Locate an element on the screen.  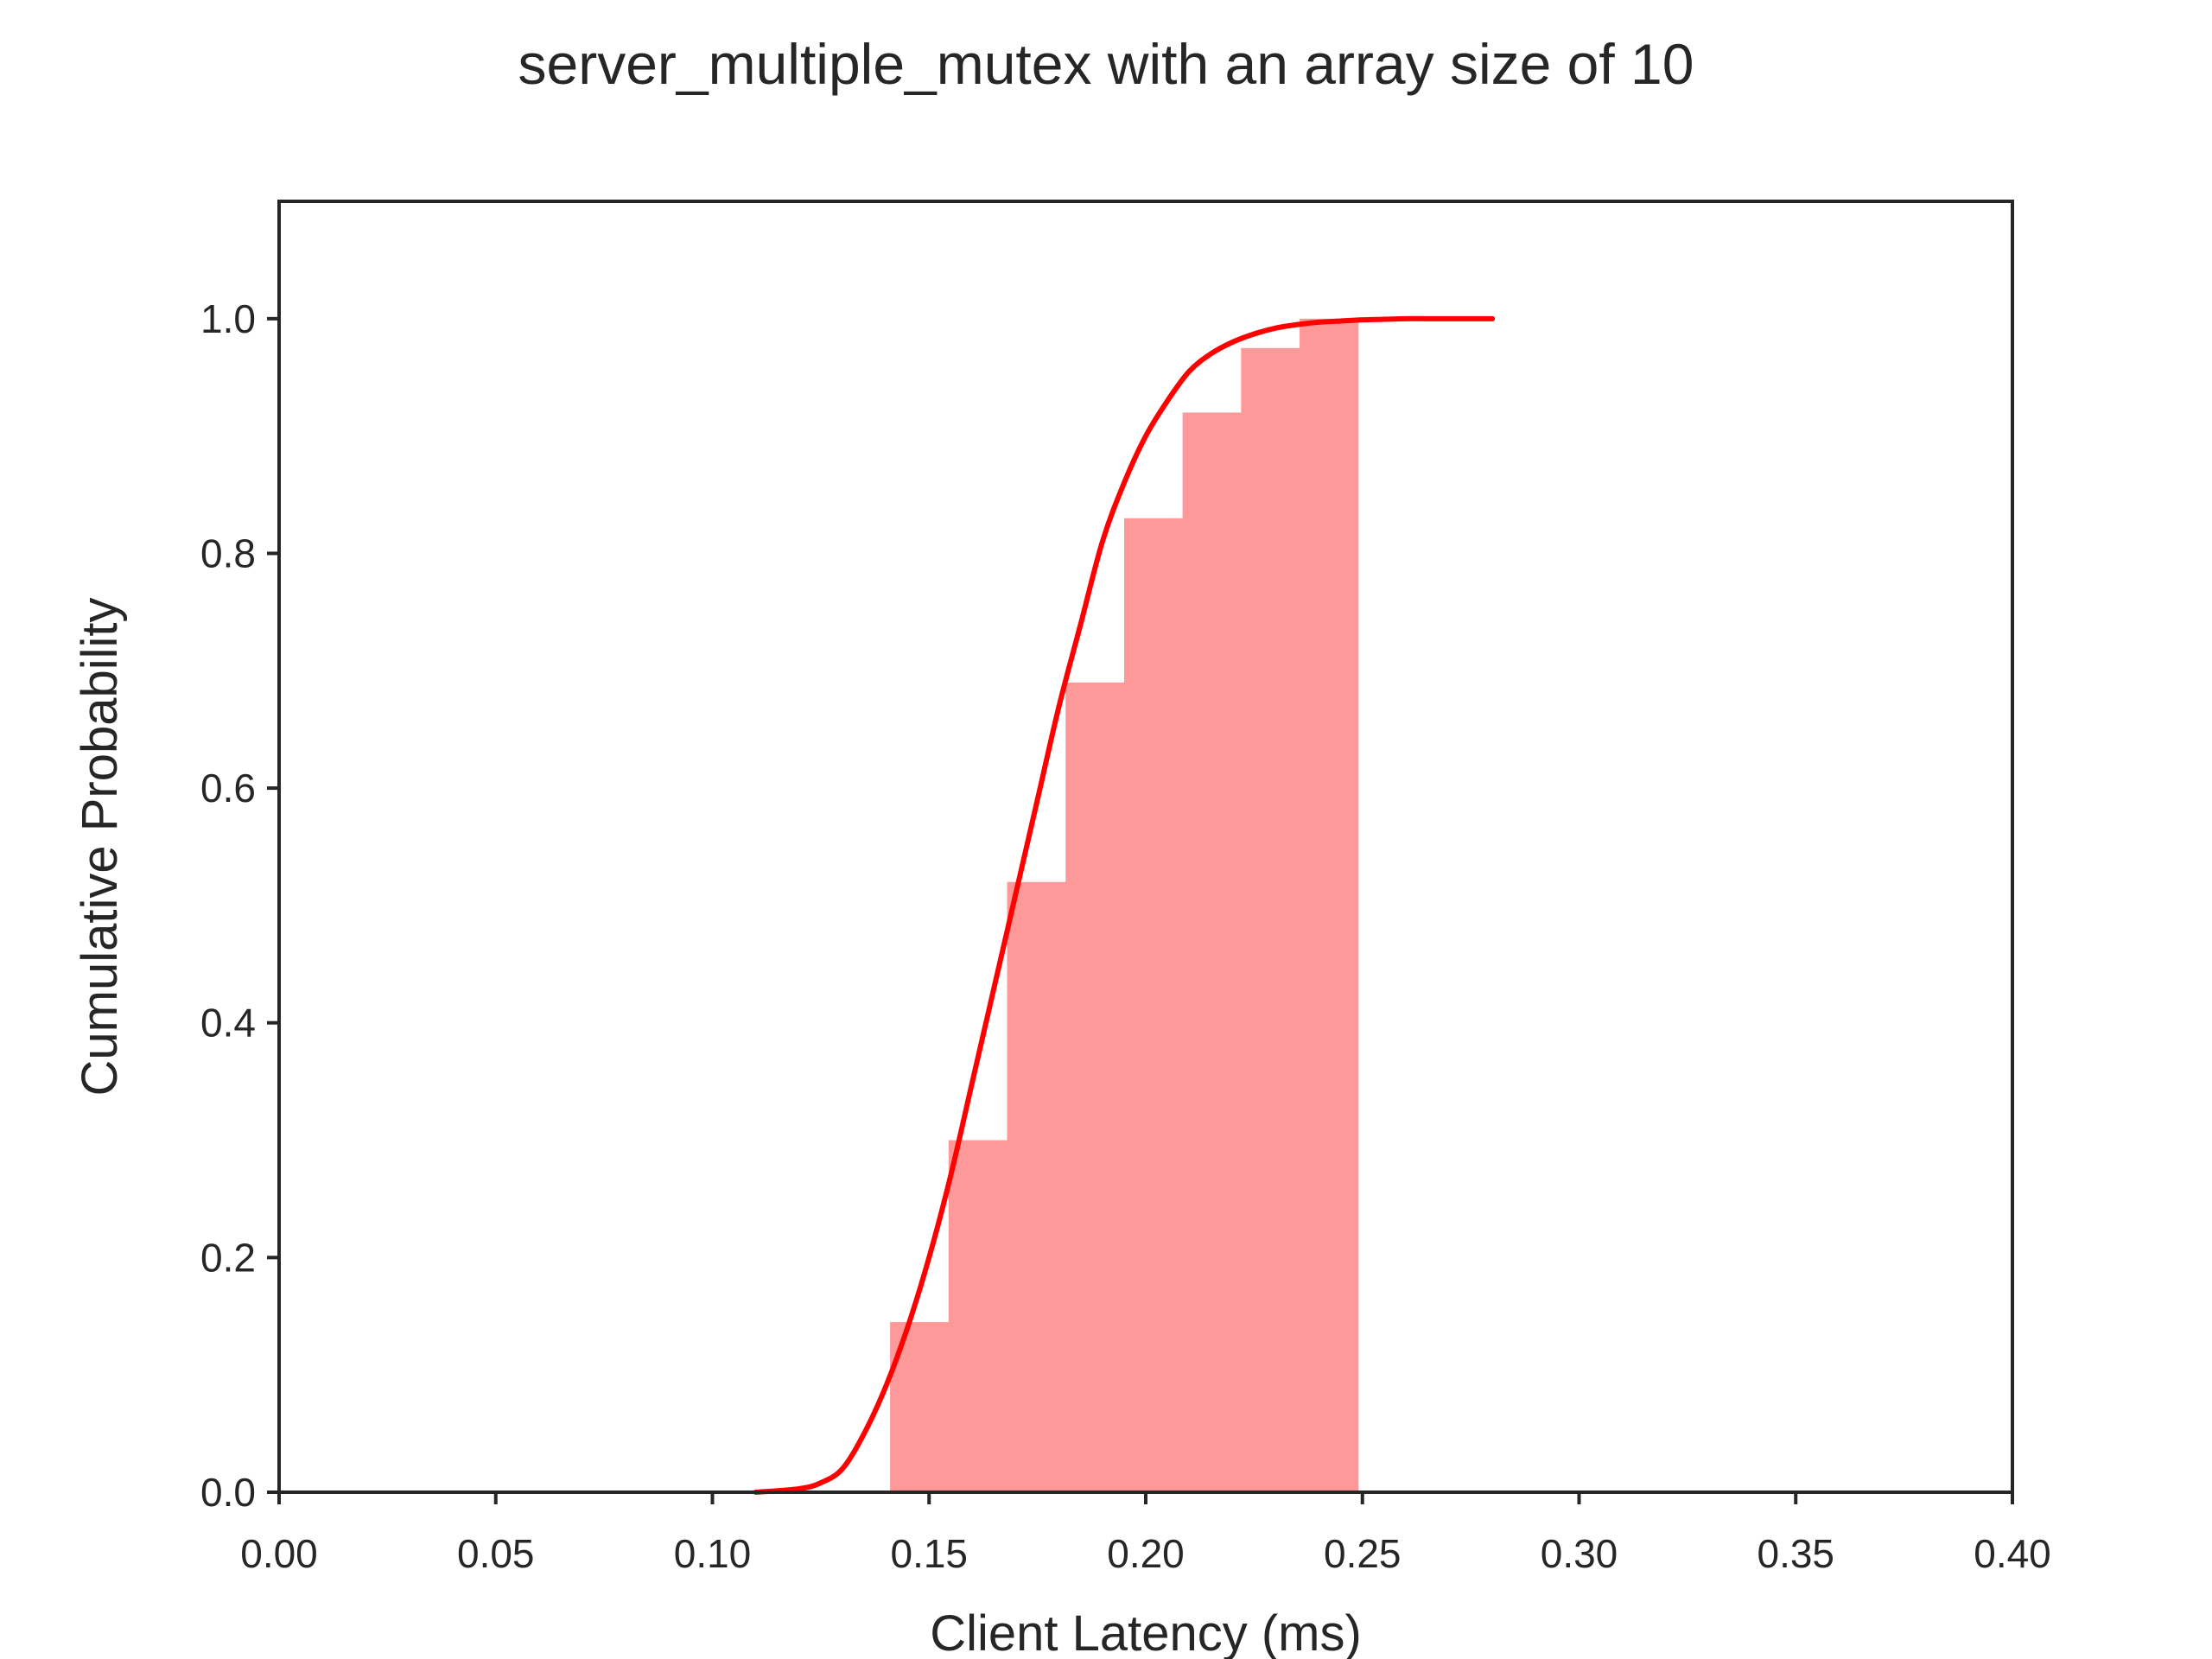
x-tick-label: 0.15 is located at coordinates (929, 1553).